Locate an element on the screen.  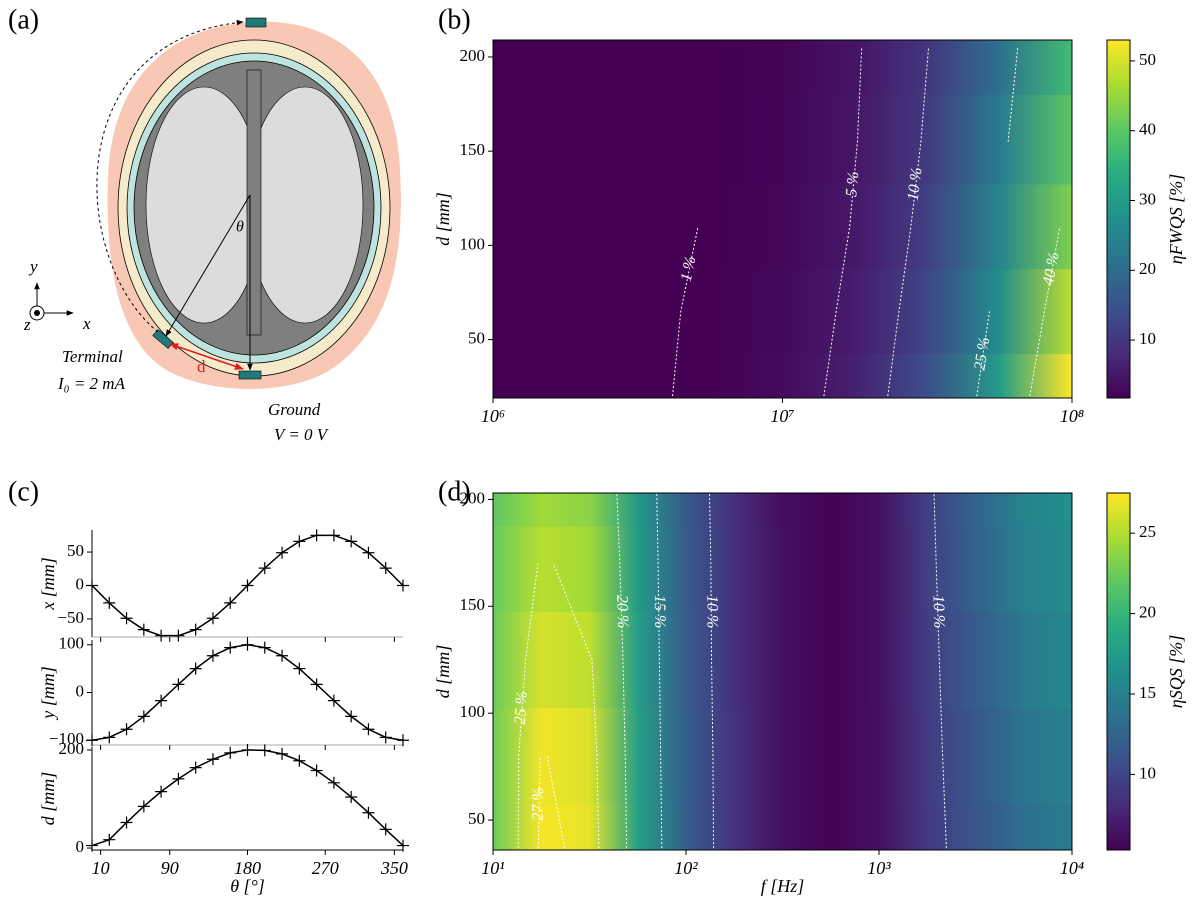
x-tick-label: 10² is located at coordinates (686, 868).